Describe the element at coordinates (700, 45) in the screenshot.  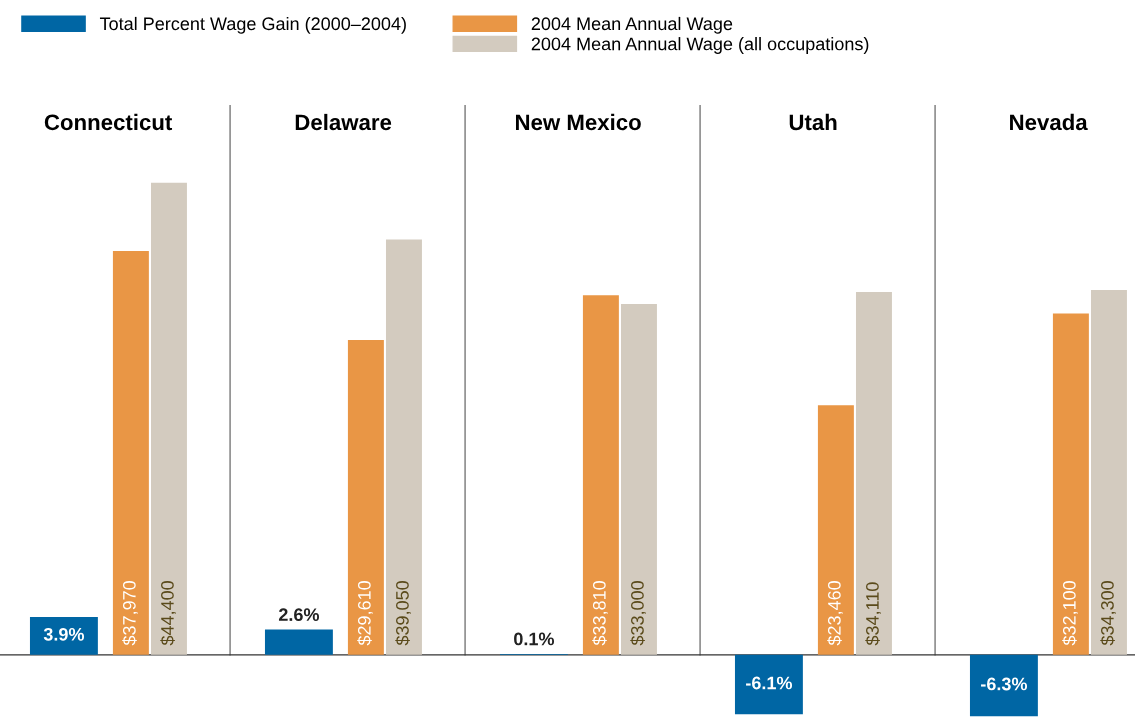
I see `legend-label: 2004 Mean Annual Wage (all occupations)` at that location.